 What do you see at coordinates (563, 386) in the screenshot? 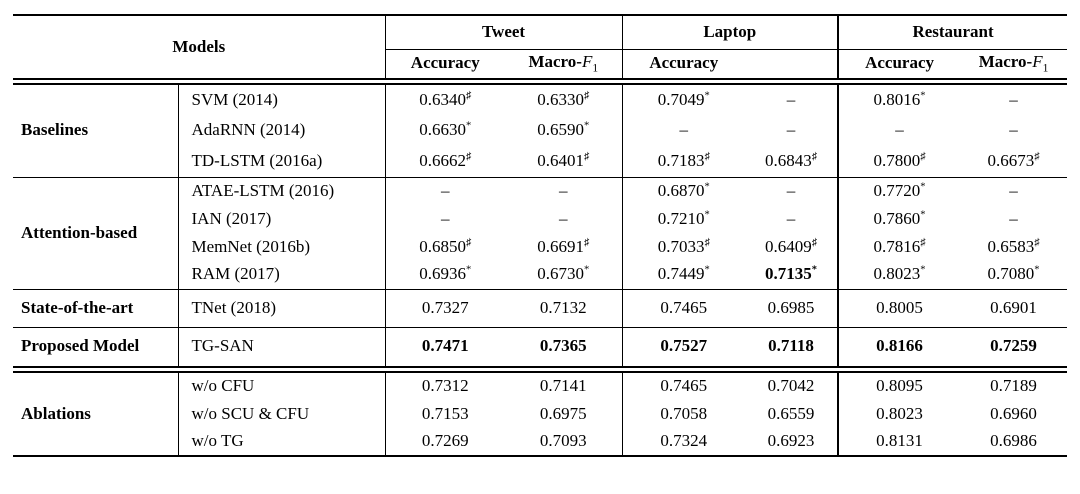
I see `metric-value: 0.7141` at bounding box center [563, 386].